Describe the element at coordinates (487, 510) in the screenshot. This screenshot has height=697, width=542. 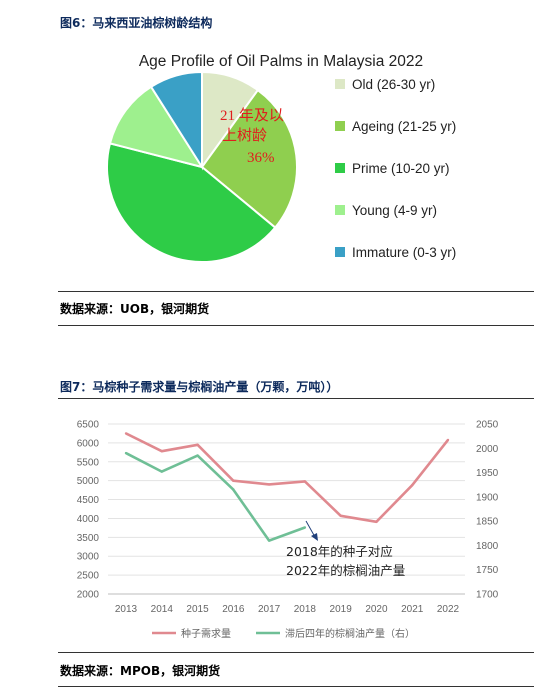
I see `right-axis-ticks: 1700 1750 1800 1850 1900 1950 2000 2050` at that location.